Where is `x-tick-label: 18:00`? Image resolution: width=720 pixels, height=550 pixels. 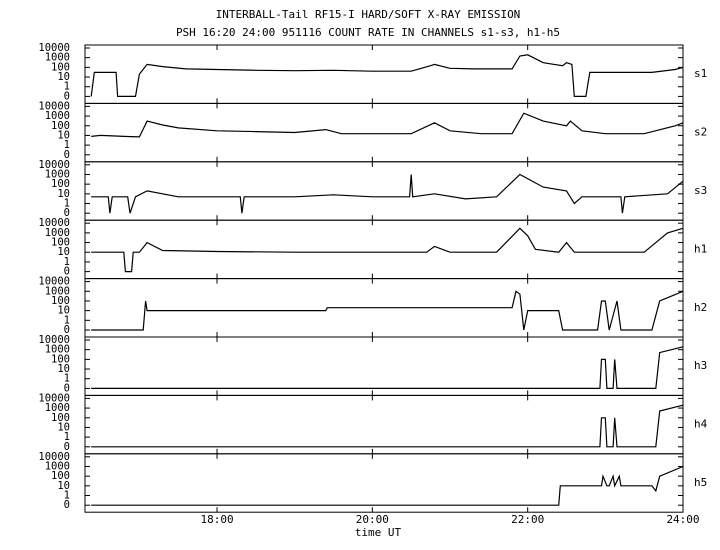
x-tick-label: 18:00 is located at coordinates (216, 519).